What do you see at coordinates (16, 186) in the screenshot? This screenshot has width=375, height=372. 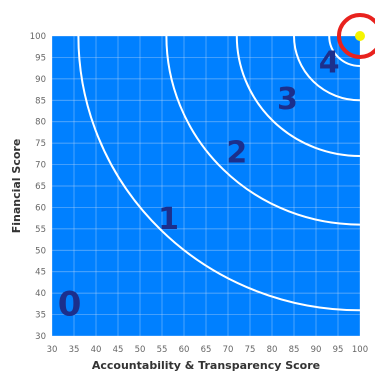 I see `y-axis-title: Financial Score` at bounding box center [16, 186].